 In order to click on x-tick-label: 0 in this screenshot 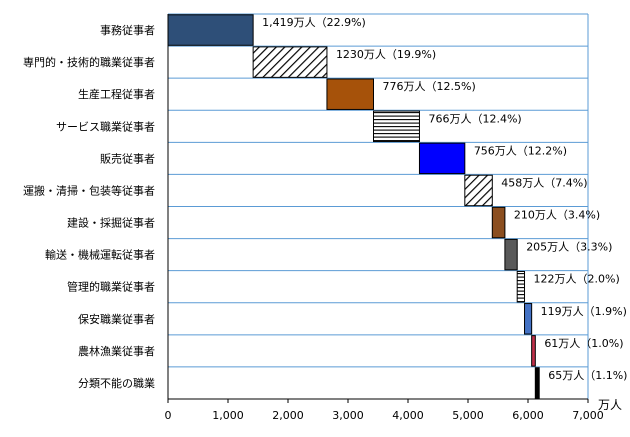, I will do `click(168, 415)`.